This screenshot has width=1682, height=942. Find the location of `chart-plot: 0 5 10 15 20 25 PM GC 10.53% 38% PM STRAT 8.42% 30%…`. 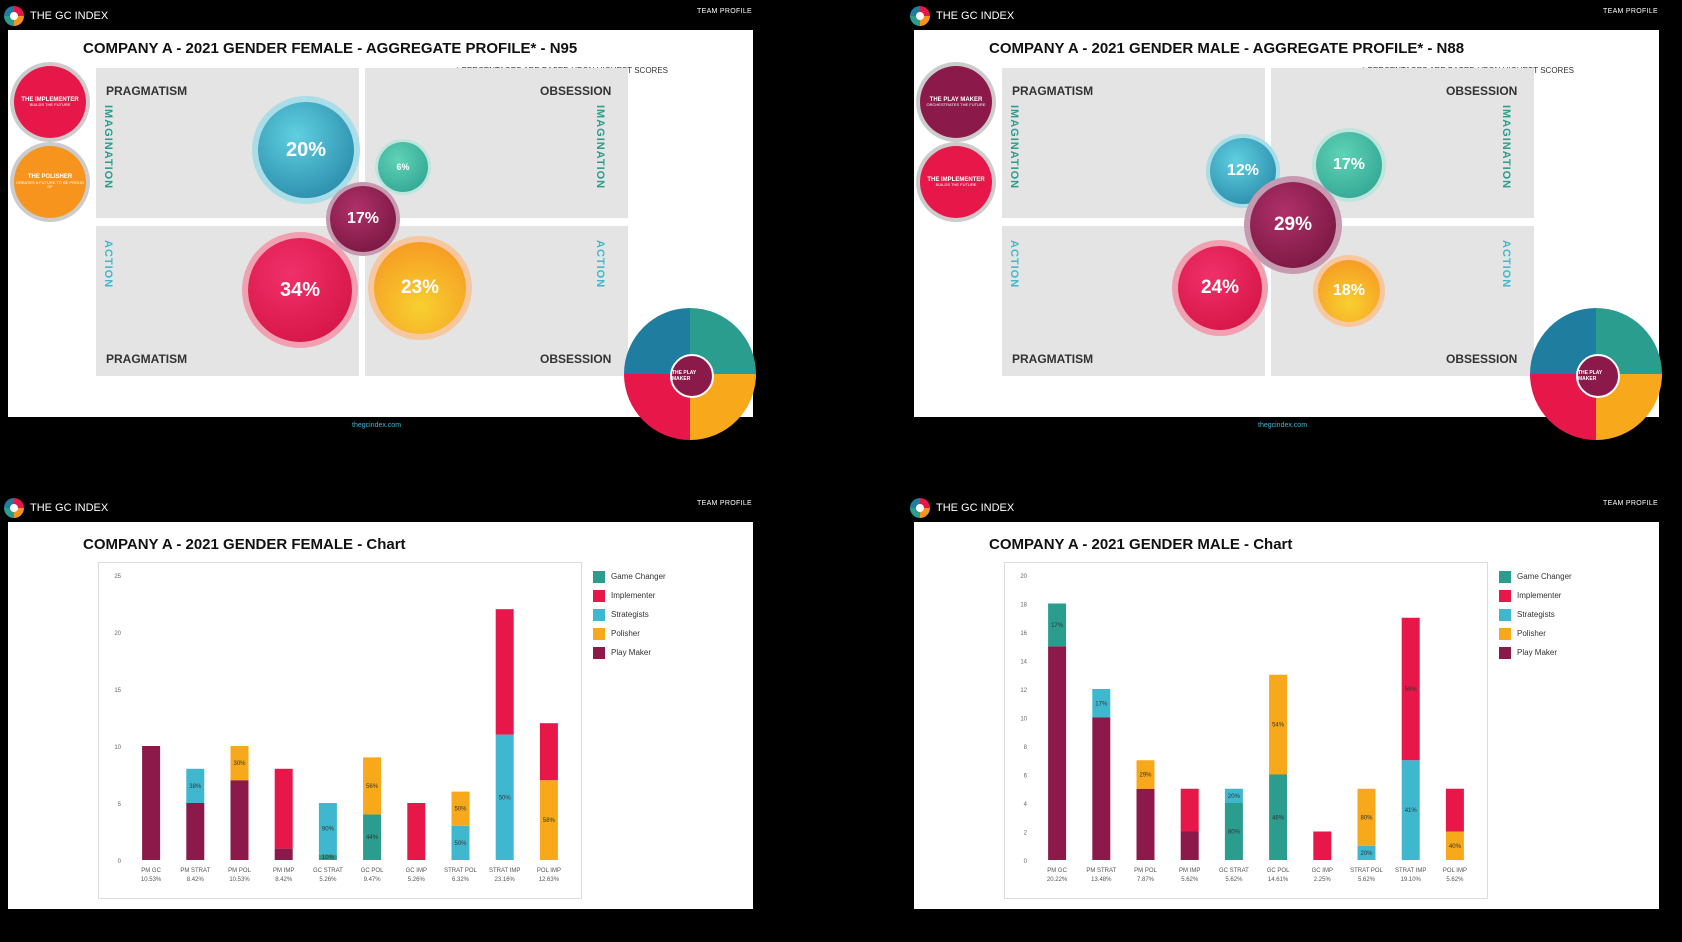

chart-plot: 0 5 10 15 20 25 PM GC 10.53% 38% PM STRAT 8.42% 30%… is located at coordinates (340, 730).